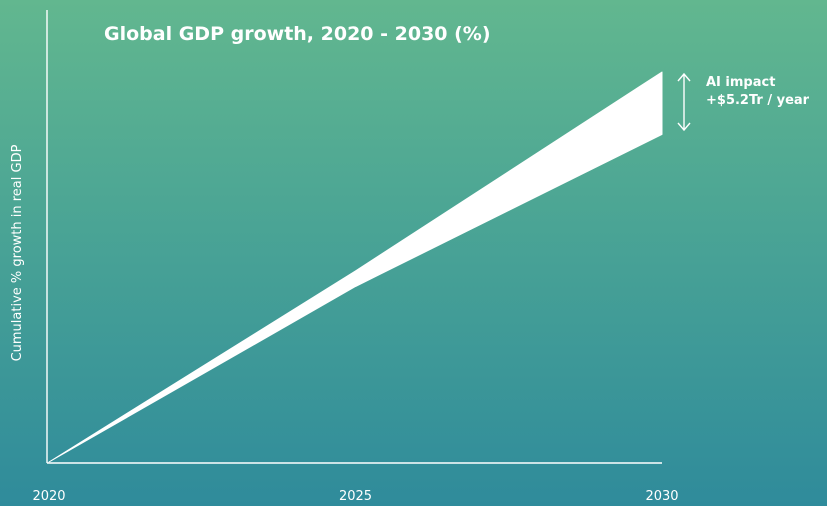 The width and height of the screenshot is (827, 506). I want to click on x-tick-labels: 2020 2025 2030, so click(355, 496).